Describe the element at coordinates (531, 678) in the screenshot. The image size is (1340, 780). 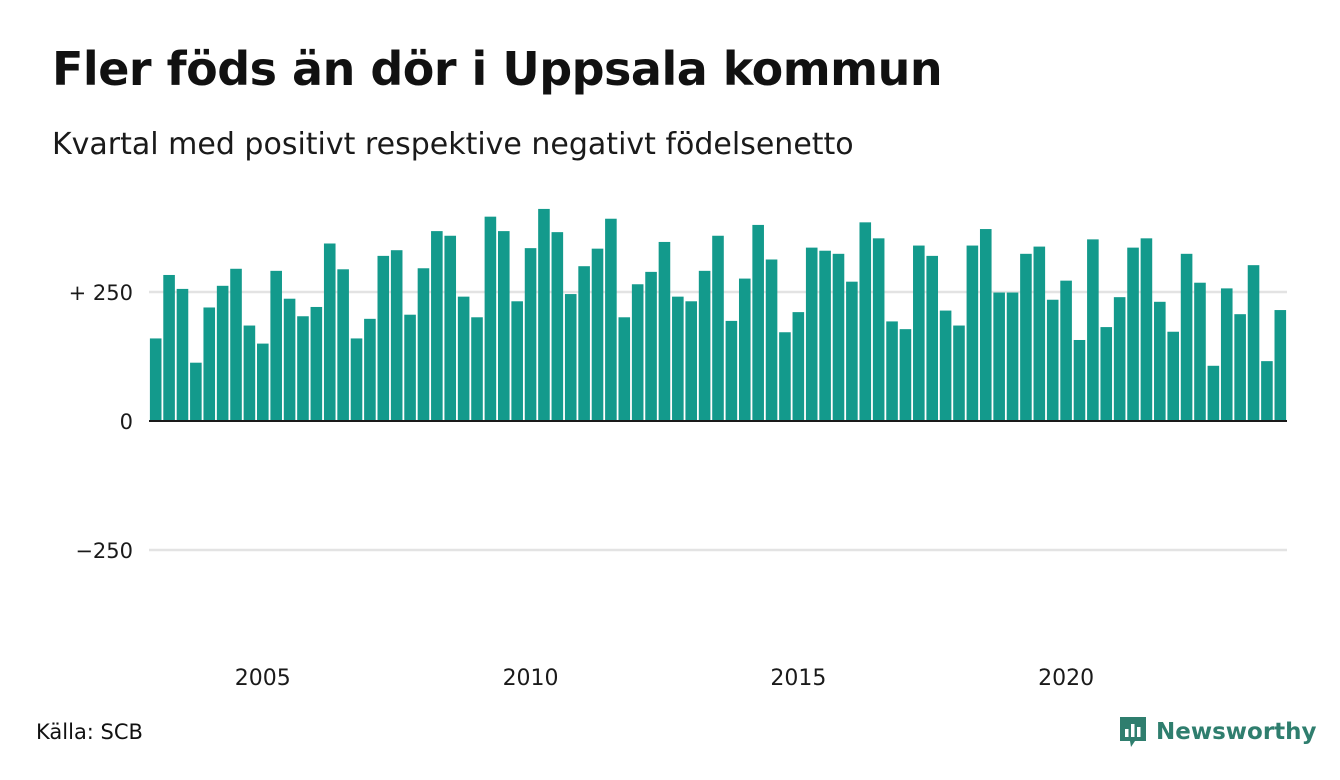
I see `x-tick-label: 2010` at that location.